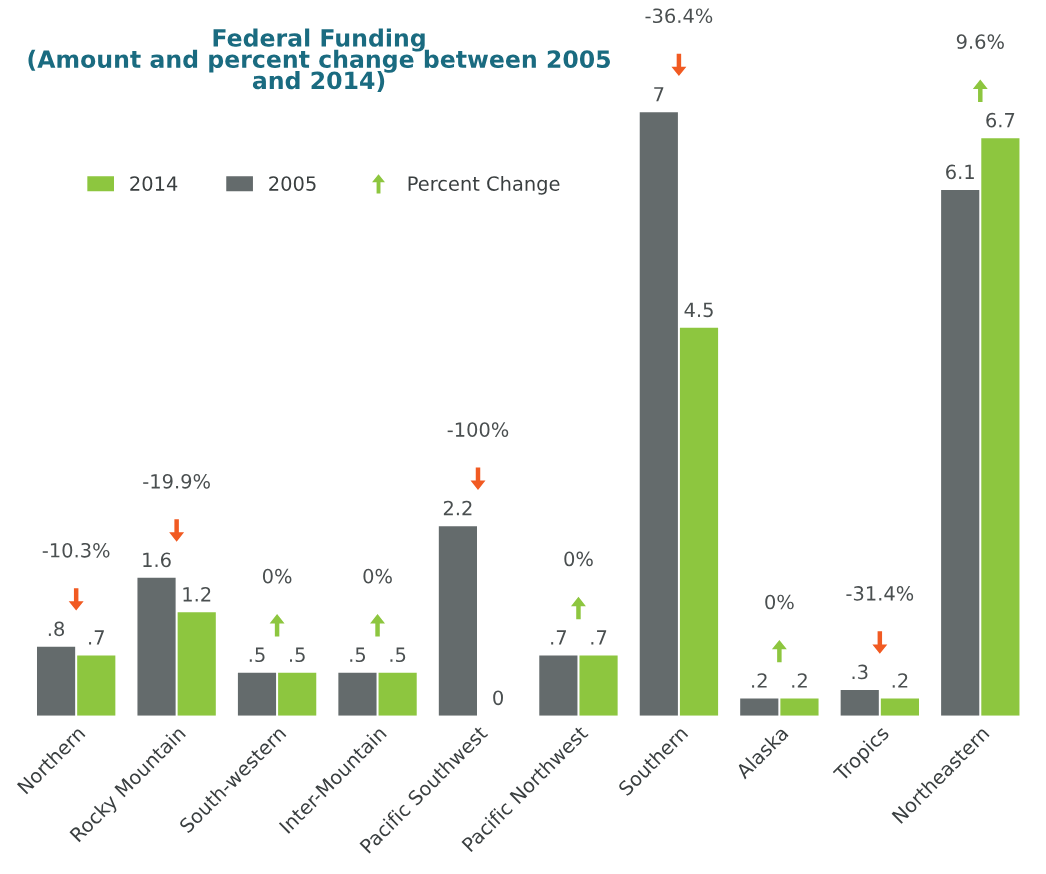 This screenshot has width=1046, height=874. What do you see at coordinates (860, 672) in the screenshot?
I see `data-label: .3` at bounding box center [860, 672].